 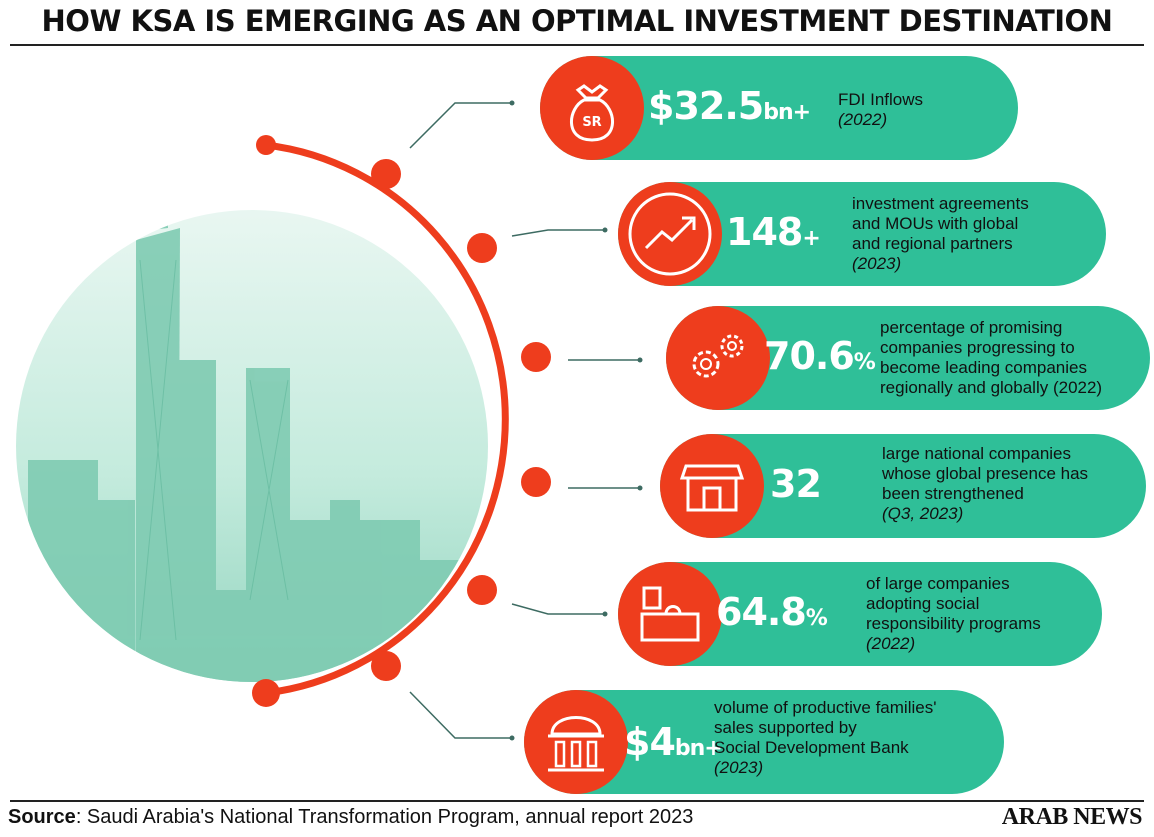 I want to click on storefront-icon, so click(x=712, y=486).